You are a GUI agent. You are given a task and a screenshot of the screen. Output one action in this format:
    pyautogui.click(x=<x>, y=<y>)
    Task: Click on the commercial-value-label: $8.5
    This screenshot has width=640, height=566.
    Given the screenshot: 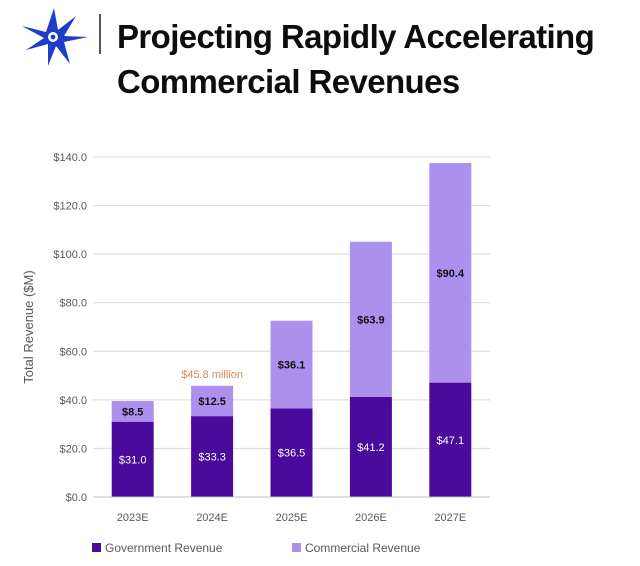 What is the action you would take?
    pyautogui.click(x=132, y=412)
    